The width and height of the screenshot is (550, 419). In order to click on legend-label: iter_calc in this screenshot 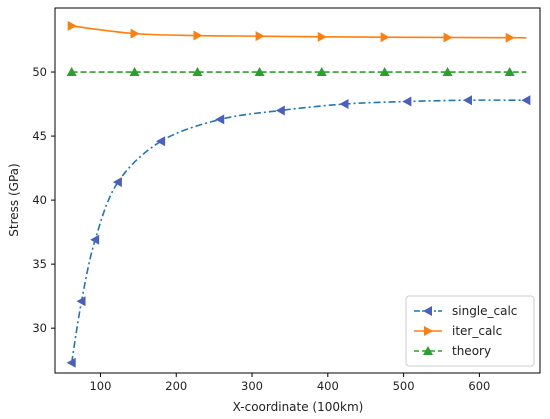, I will do `click(477, 331)`.